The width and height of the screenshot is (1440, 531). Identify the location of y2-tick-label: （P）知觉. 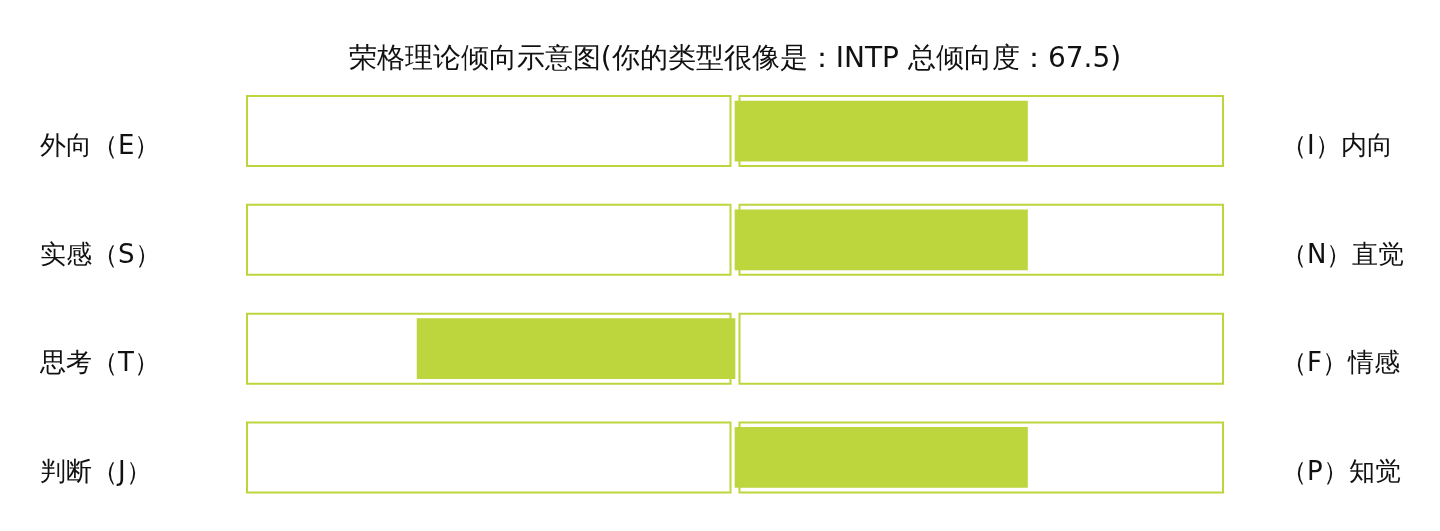
(1341, 471).